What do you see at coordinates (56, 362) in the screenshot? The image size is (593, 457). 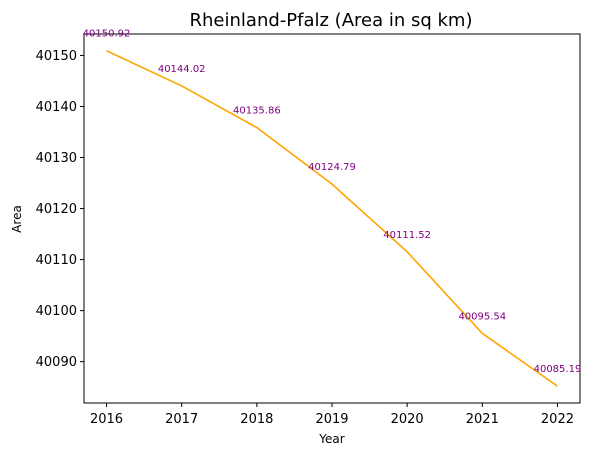 I see `y-tick-label: 40090` at bounding box center [56, 362].